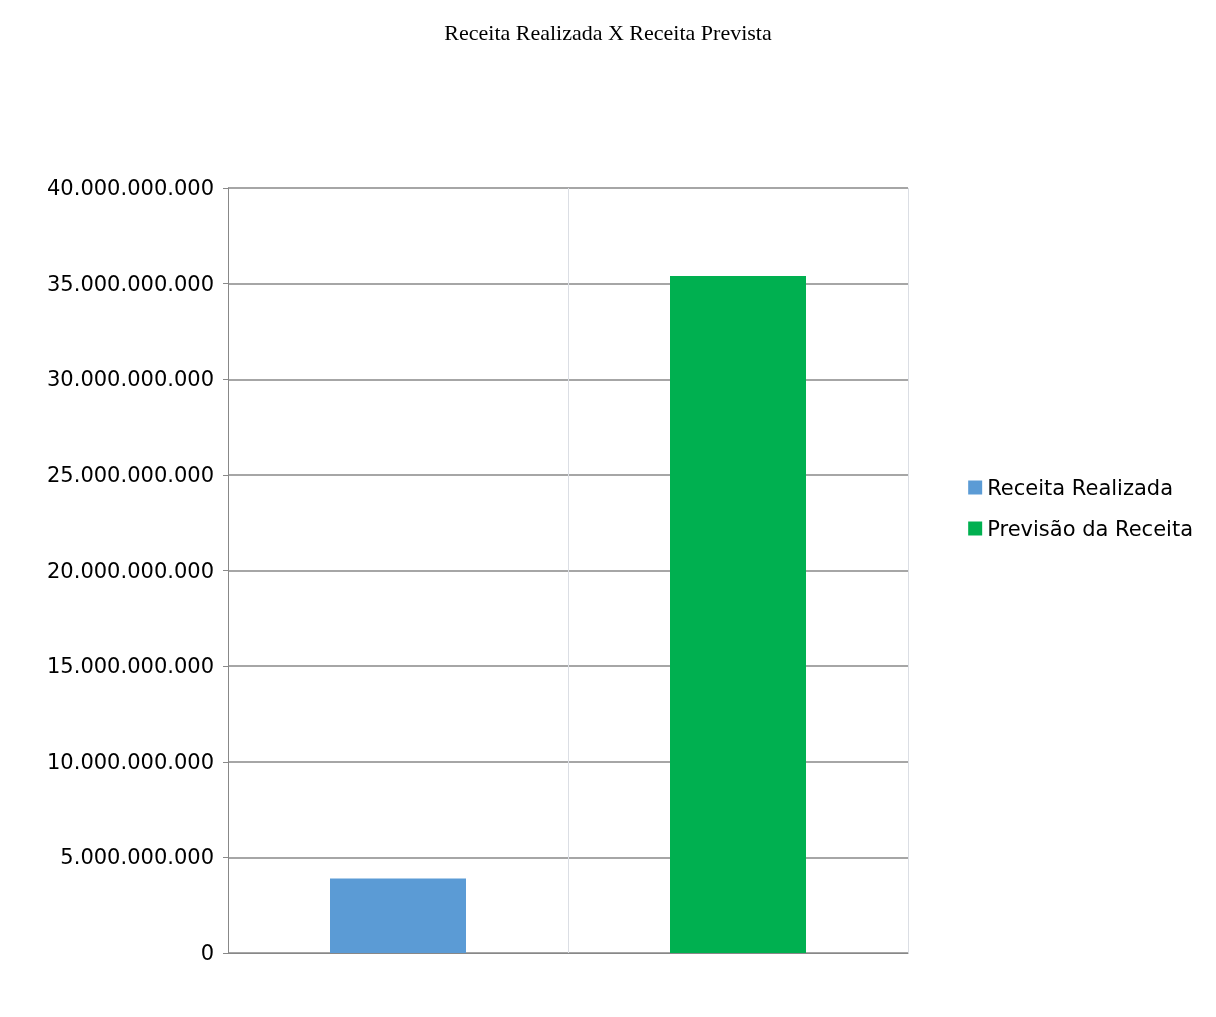 Image resolution: width=1216 pixels, height=1017 pixels. Describe the element at coordinates (130, 379) in the screenshot. I see `y-tick-label: 30.000.000.000` at that location.